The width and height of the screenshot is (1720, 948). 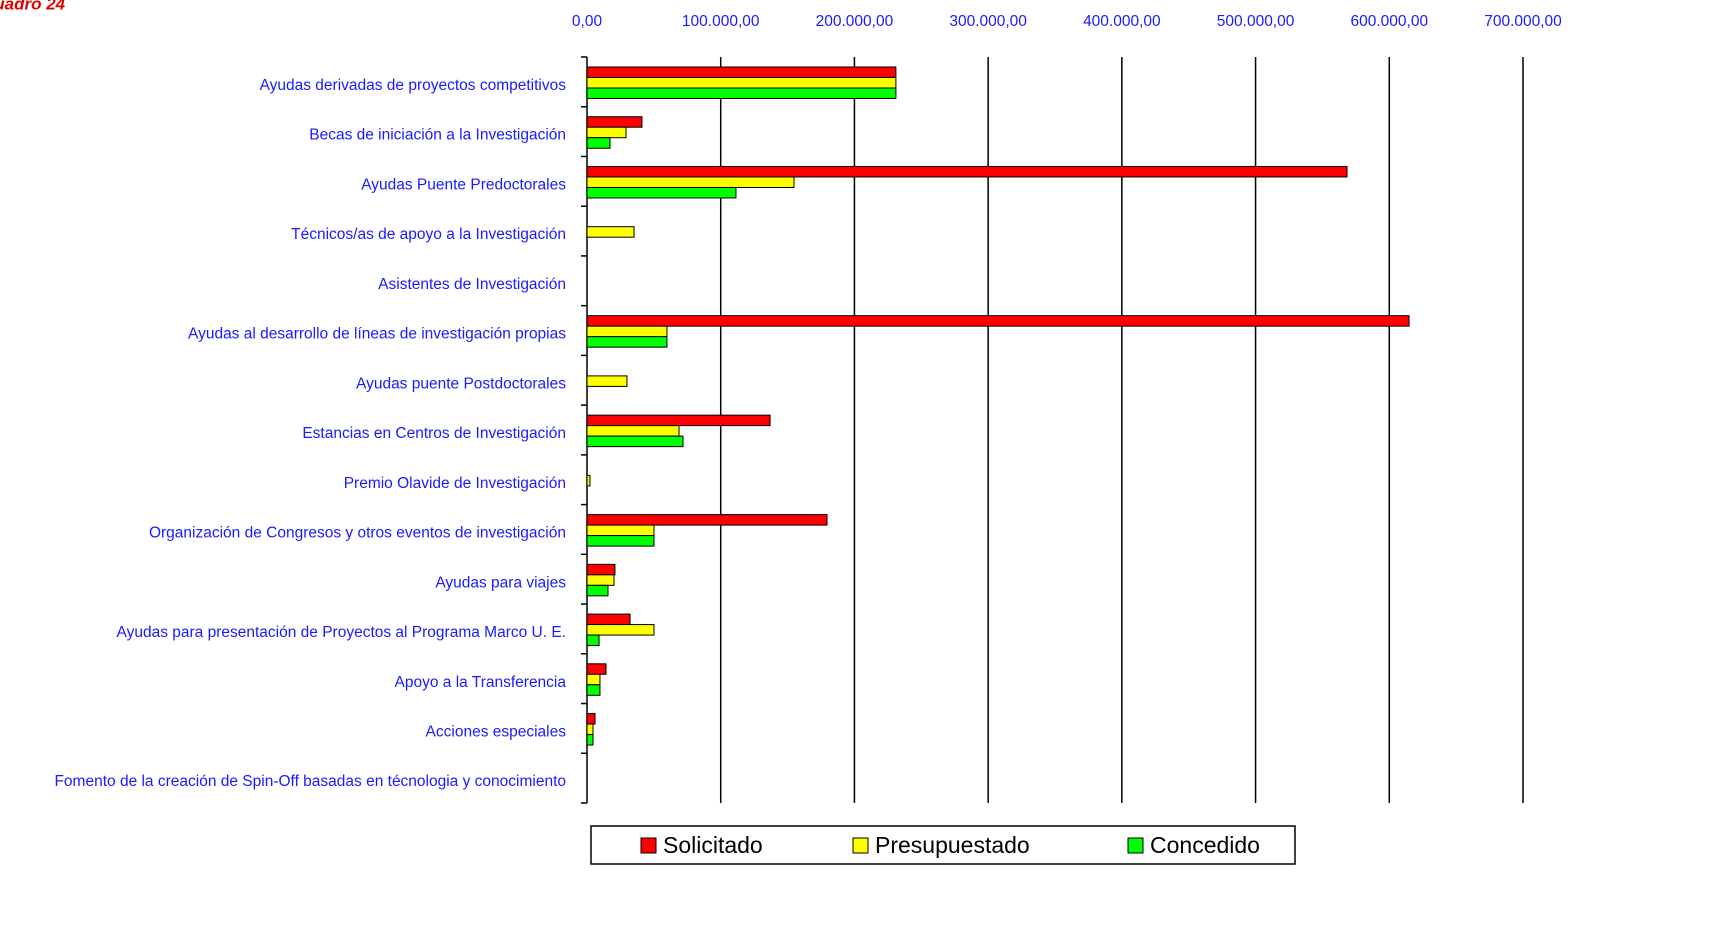 I want to click on y-tick-label: Técnicos/as de apoyo a la Investigación, so click(x=428, y=234).